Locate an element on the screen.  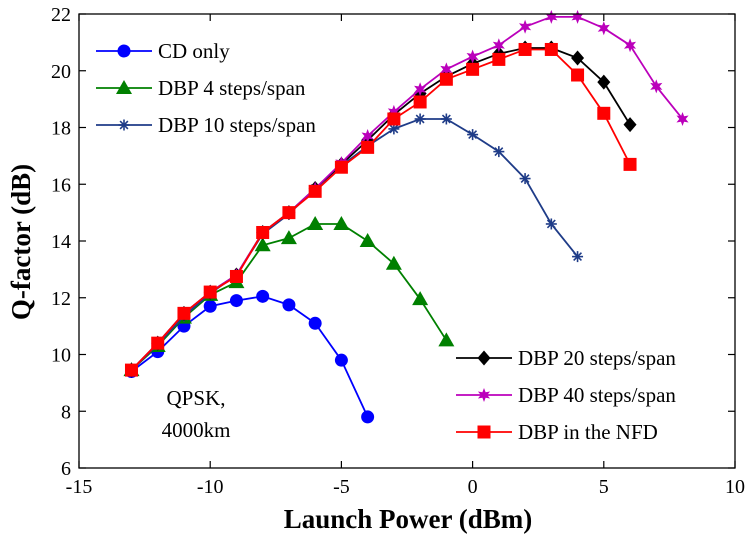
legend-label: DBP 10 steps/span is located at coordinates (237, 125).